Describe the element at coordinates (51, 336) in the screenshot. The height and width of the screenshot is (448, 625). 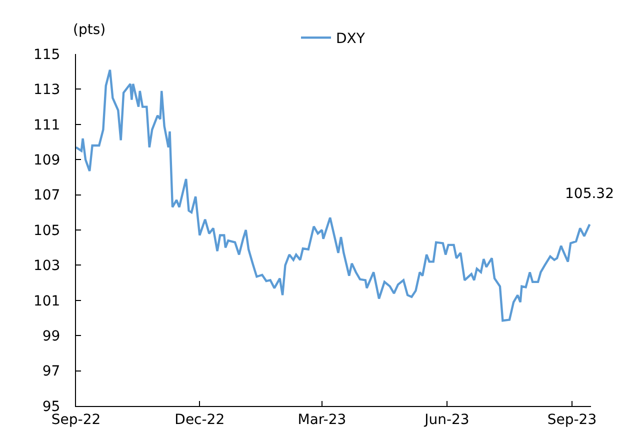
I see `y-tick-label: 99` at that location.